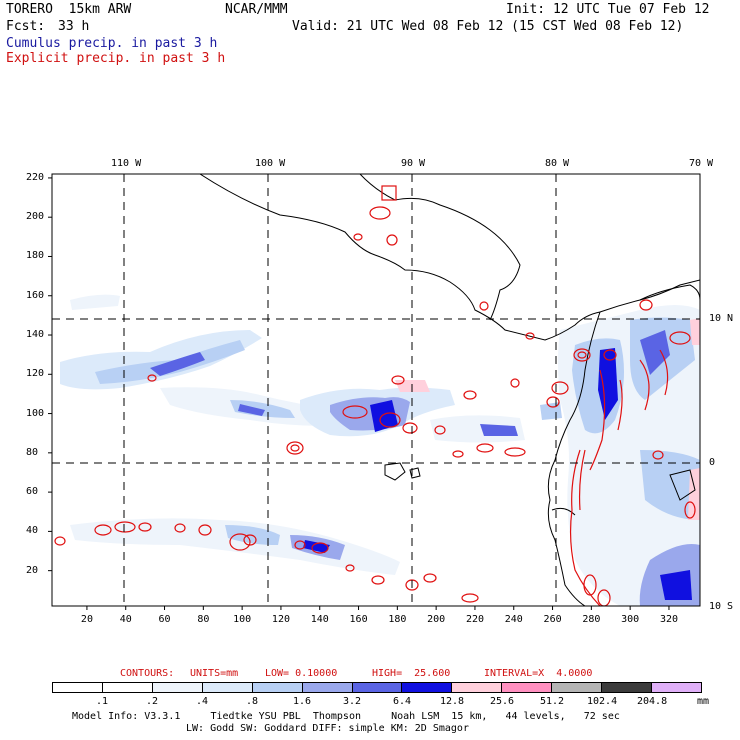  I want to click on lon-label-90w: 90 W, so click(413, 163).